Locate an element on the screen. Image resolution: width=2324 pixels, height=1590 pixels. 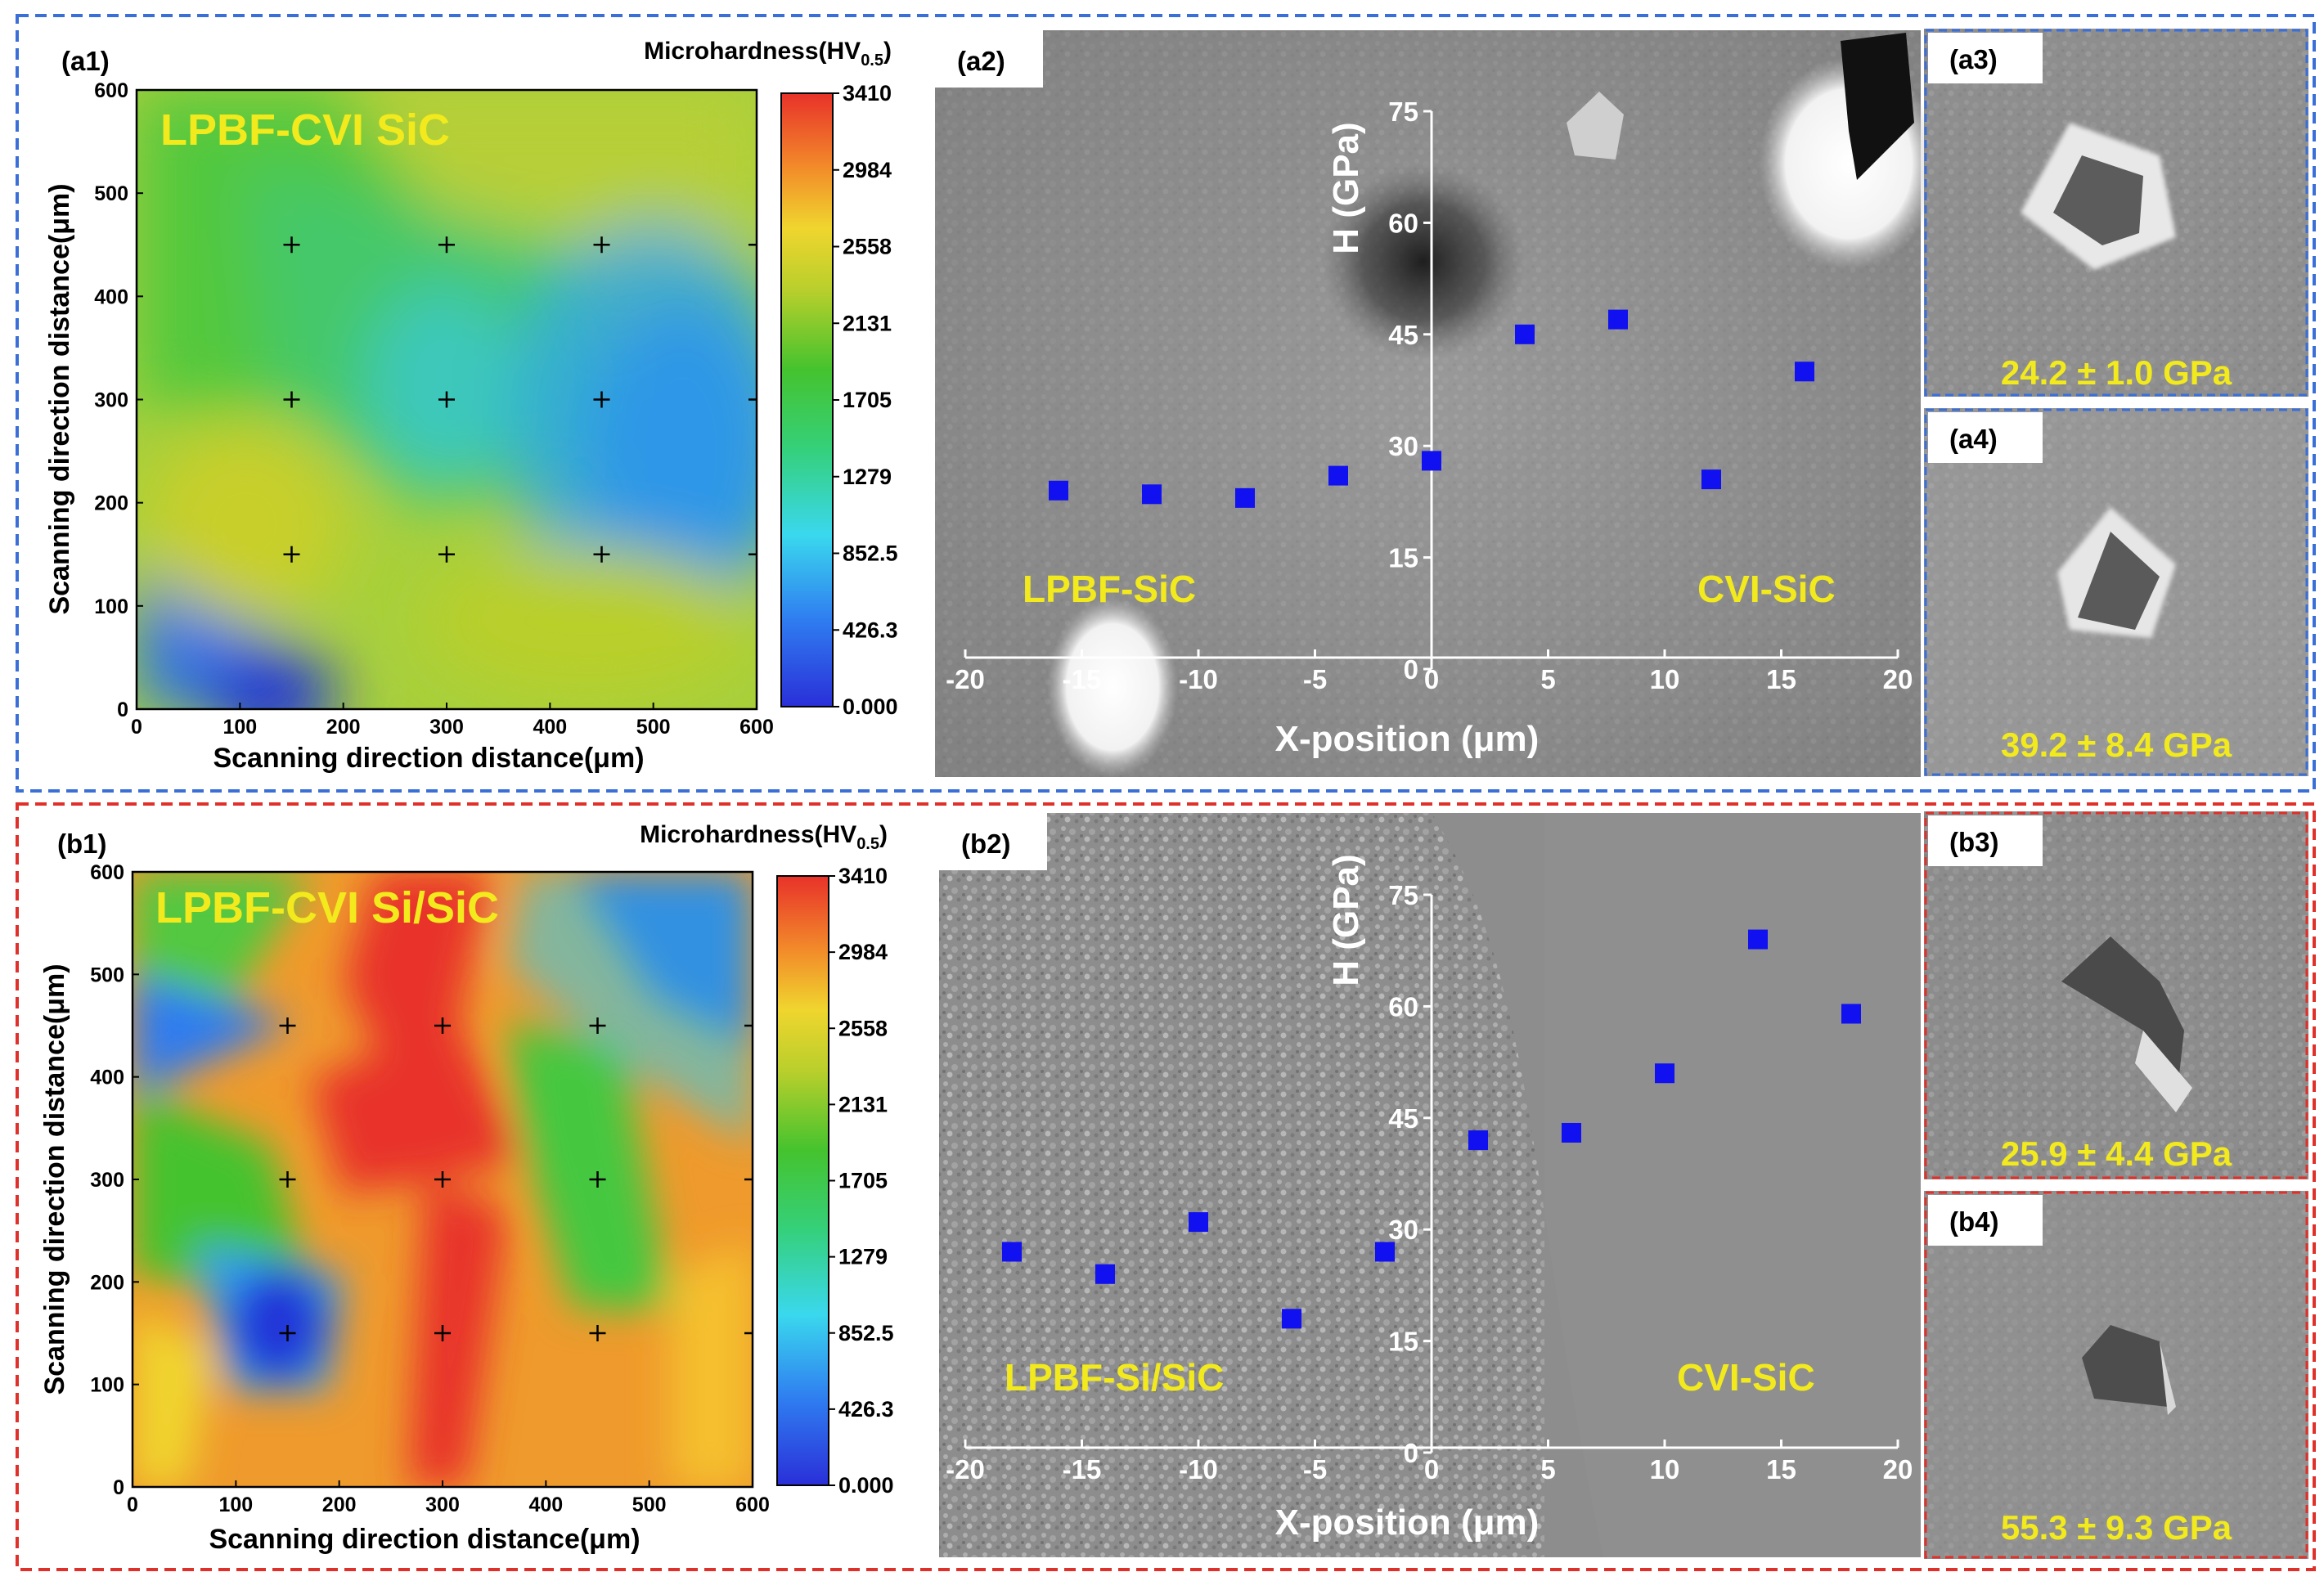
b2-x-tick-label: 5 is located at coordinates (1547, 1469).